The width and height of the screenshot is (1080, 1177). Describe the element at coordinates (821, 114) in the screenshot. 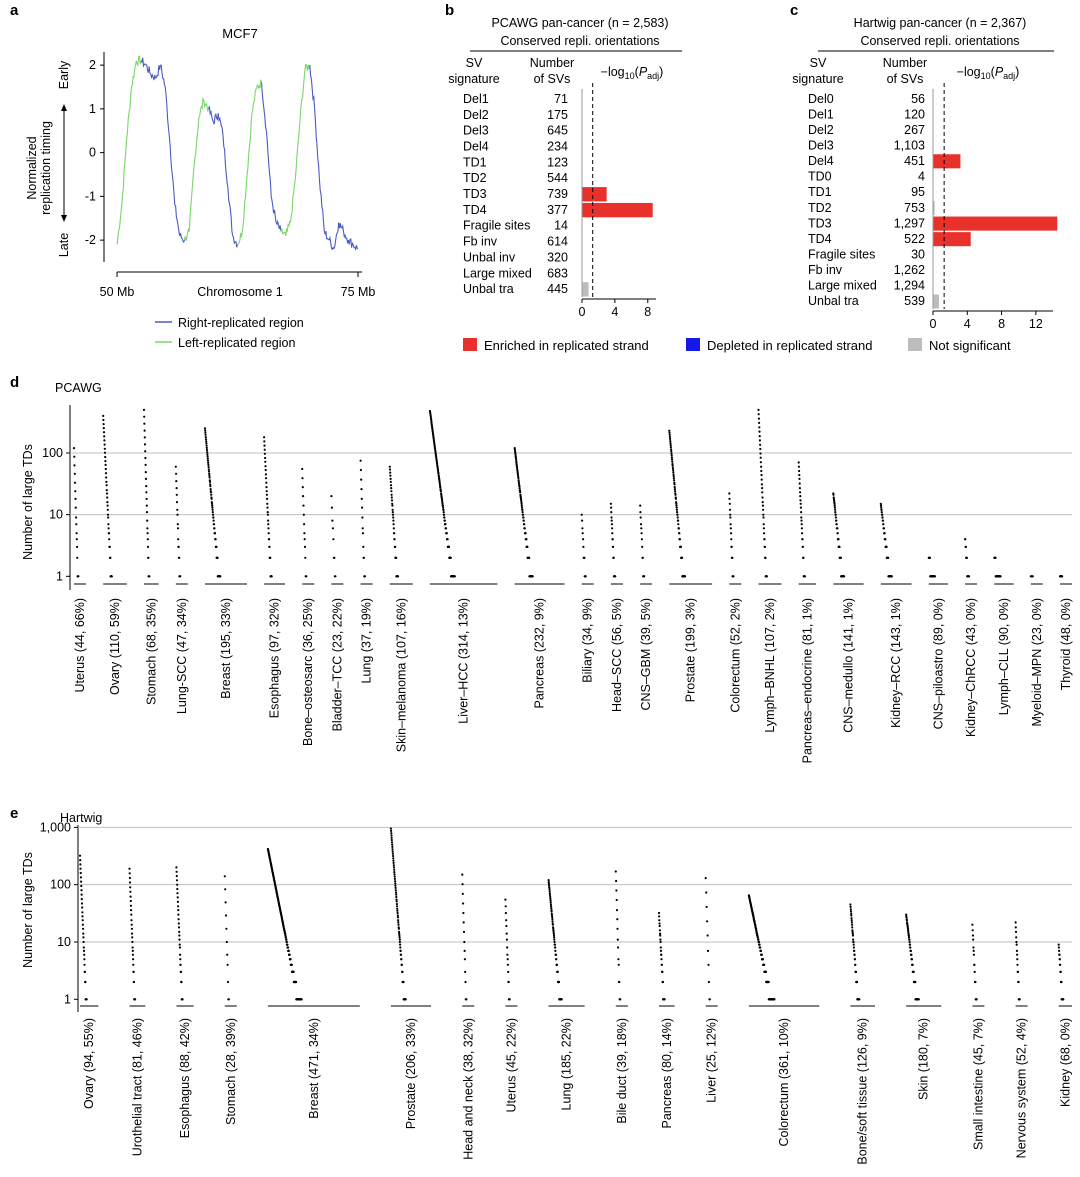

I see `sv-signature-label: Del1` at that location.